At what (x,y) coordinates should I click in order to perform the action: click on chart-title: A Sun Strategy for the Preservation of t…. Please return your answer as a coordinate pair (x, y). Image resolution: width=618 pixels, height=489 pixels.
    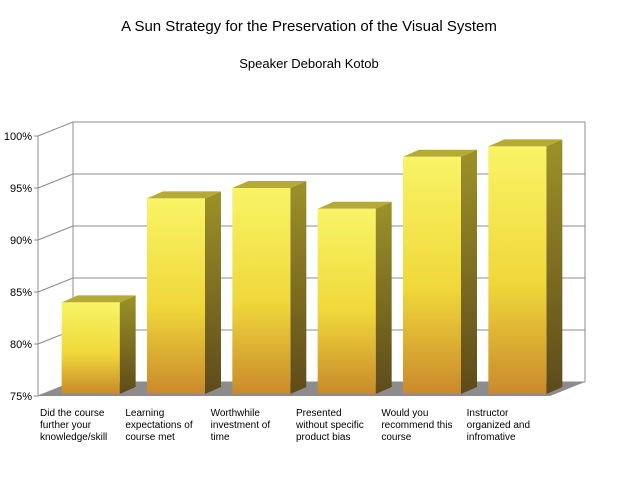
    Looking at the image, I should click on (309, 26).